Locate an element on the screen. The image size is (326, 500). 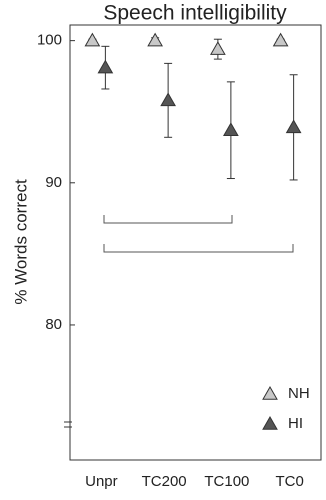
y-tick-label: 90 is located at coordinates (53, 182).